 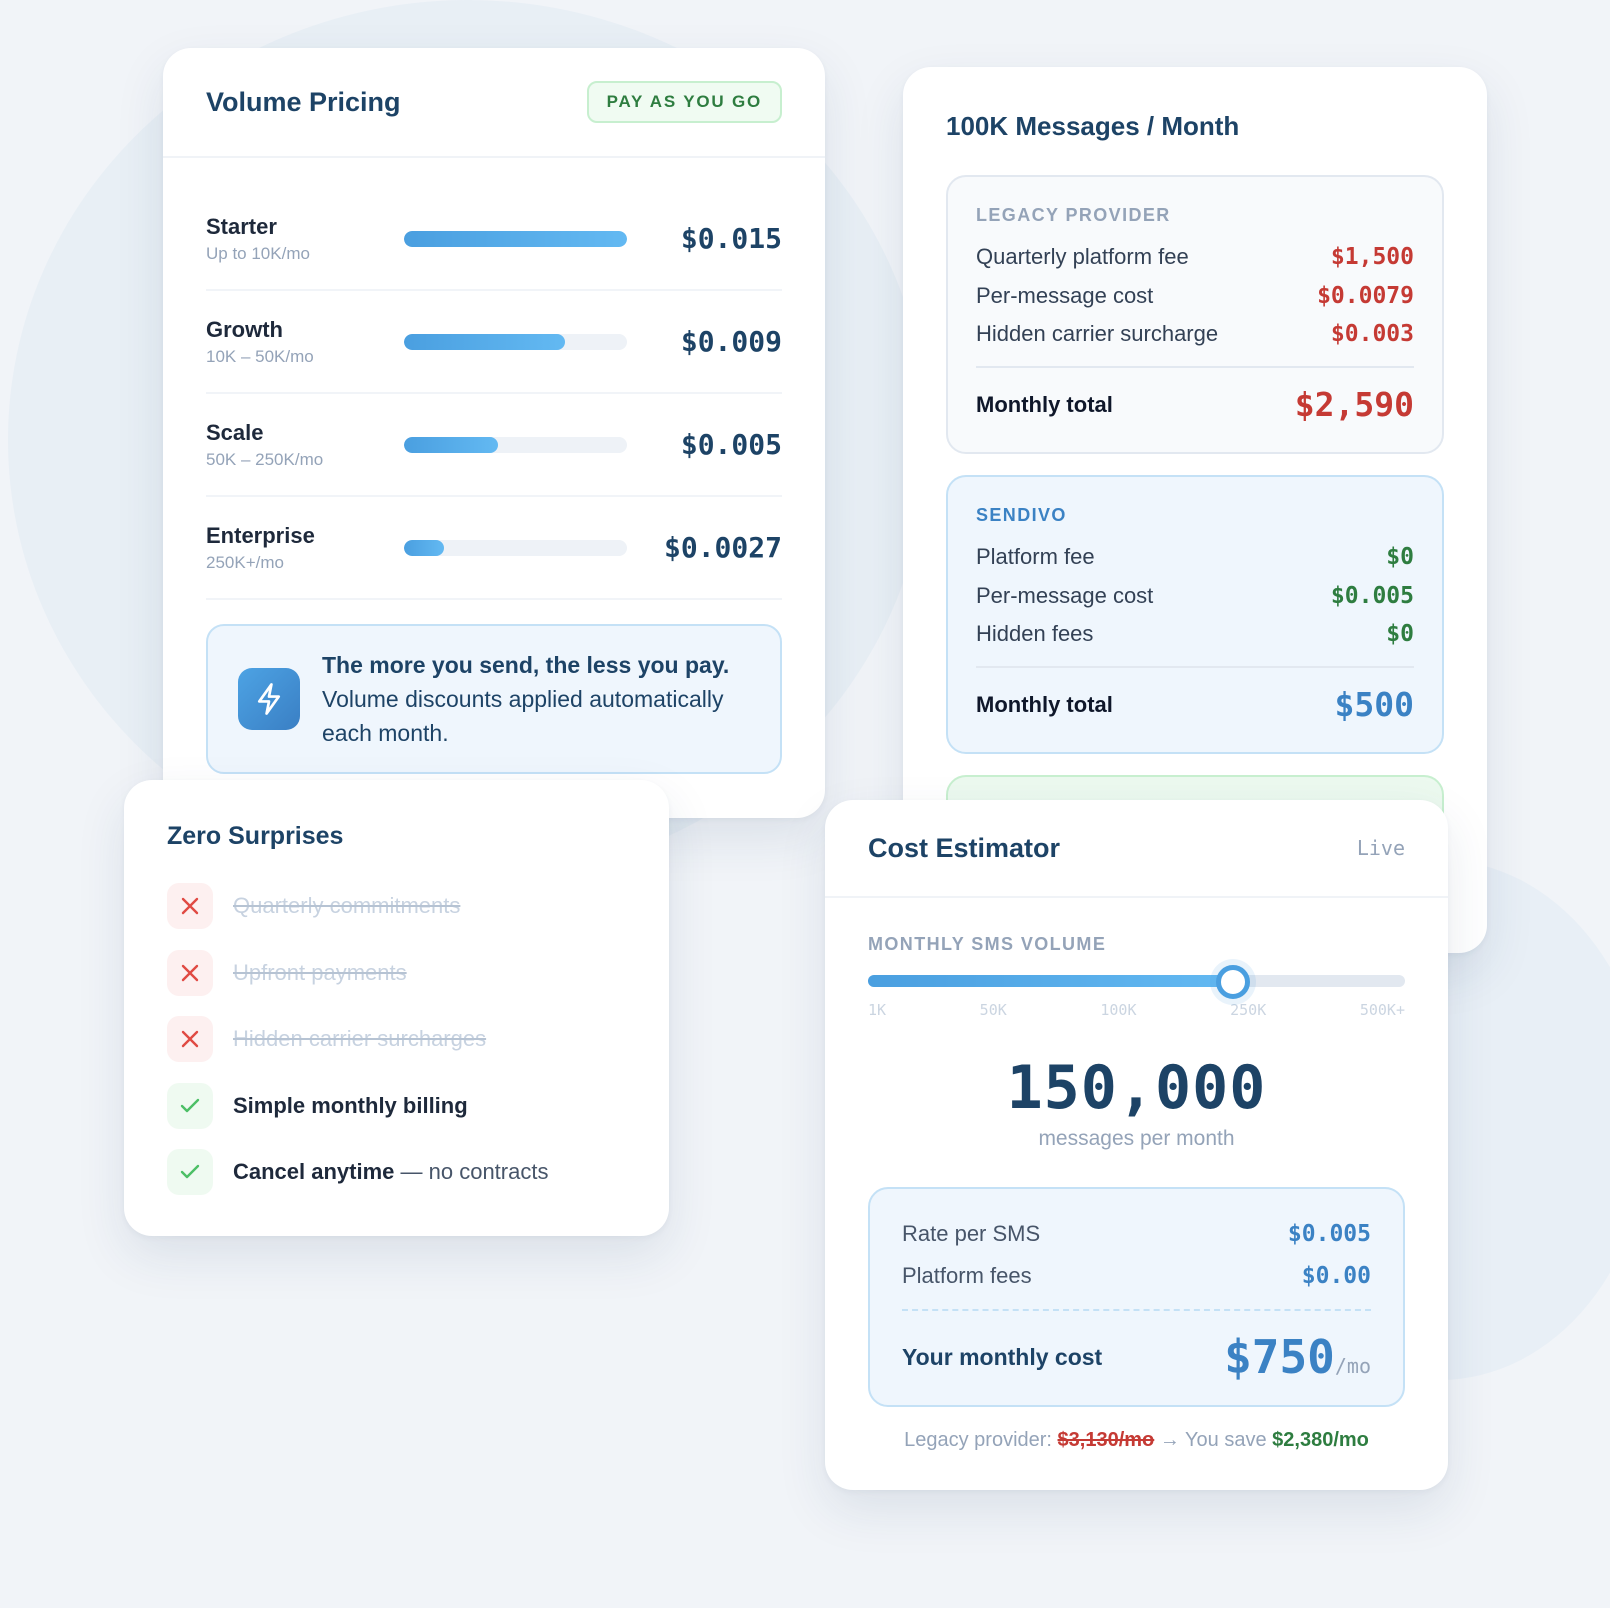 I want to click on fees-value: $0.00, so click(x=1336, y=1276).